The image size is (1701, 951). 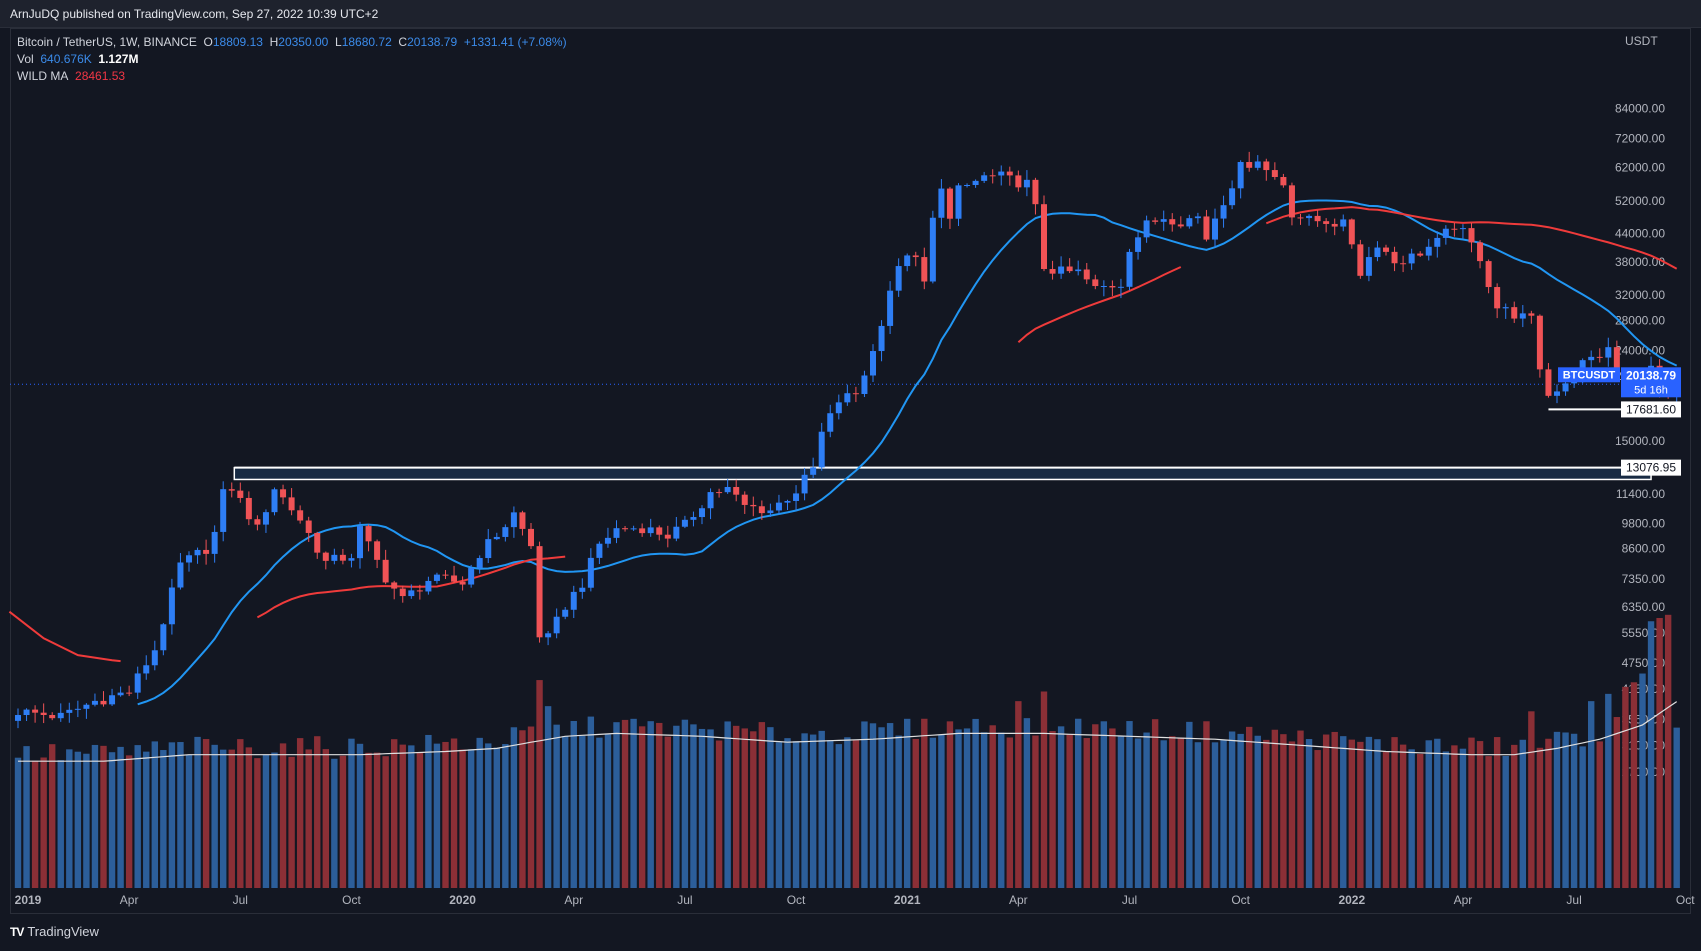 What do you see at coordinates (1589, 375) in the screenshot?
I see `symbol-tag: BTCUSDT` at bounding box center [1589, 375].